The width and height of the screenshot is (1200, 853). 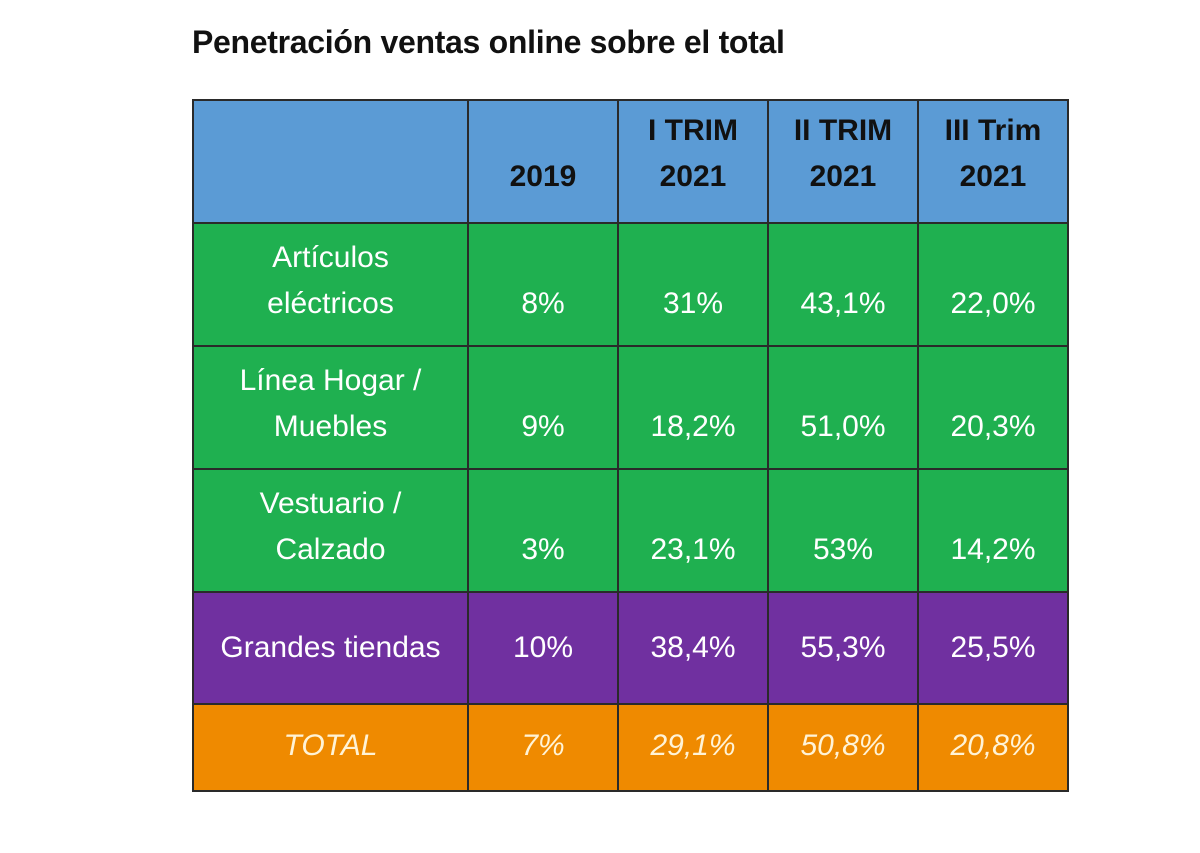 I want to click on value-cell: 50,8%, so click(x=843, y=747).